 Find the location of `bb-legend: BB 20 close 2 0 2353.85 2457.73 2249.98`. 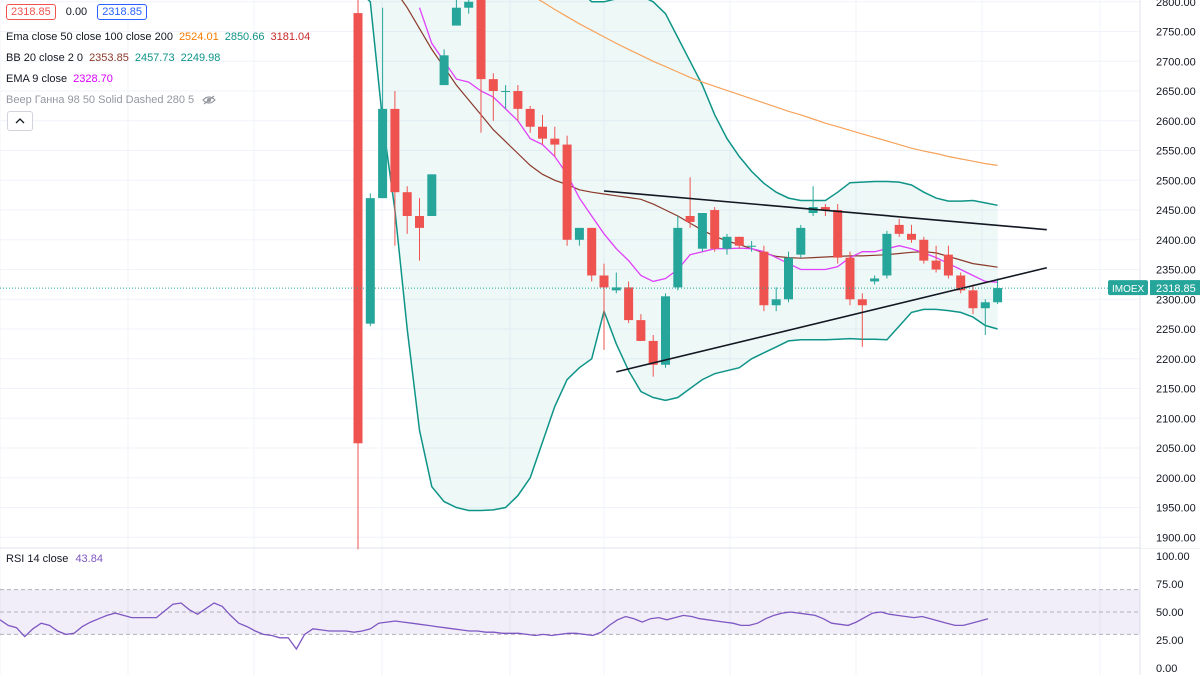

bb-legend: BB 20 close 2 0 2353.85 2457.73 2249.98 is located at coordinates (113, 58).